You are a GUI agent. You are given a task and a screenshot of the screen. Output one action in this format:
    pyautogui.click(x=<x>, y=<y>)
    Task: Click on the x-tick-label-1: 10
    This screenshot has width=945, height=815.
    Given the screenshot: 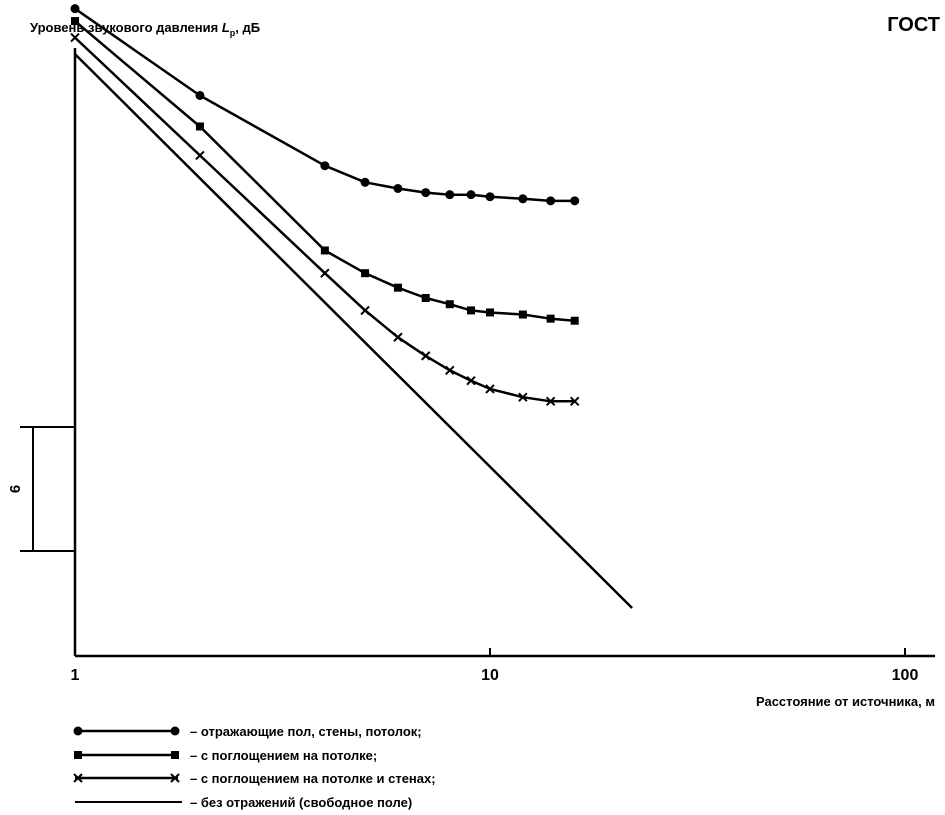 What is the action you would take?
    pyautogui.click(x=490, y=675)
    